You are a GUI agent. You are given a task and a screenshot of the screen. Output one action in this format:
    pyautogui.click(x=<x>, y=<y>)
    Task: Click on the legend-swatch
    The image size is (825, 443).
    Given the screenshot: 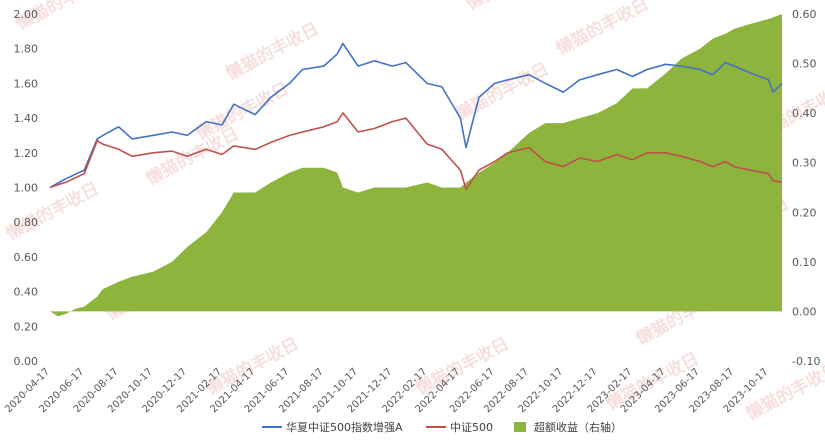 What is the action you would take?
    pyautogui.click(x=520, y=427)
    